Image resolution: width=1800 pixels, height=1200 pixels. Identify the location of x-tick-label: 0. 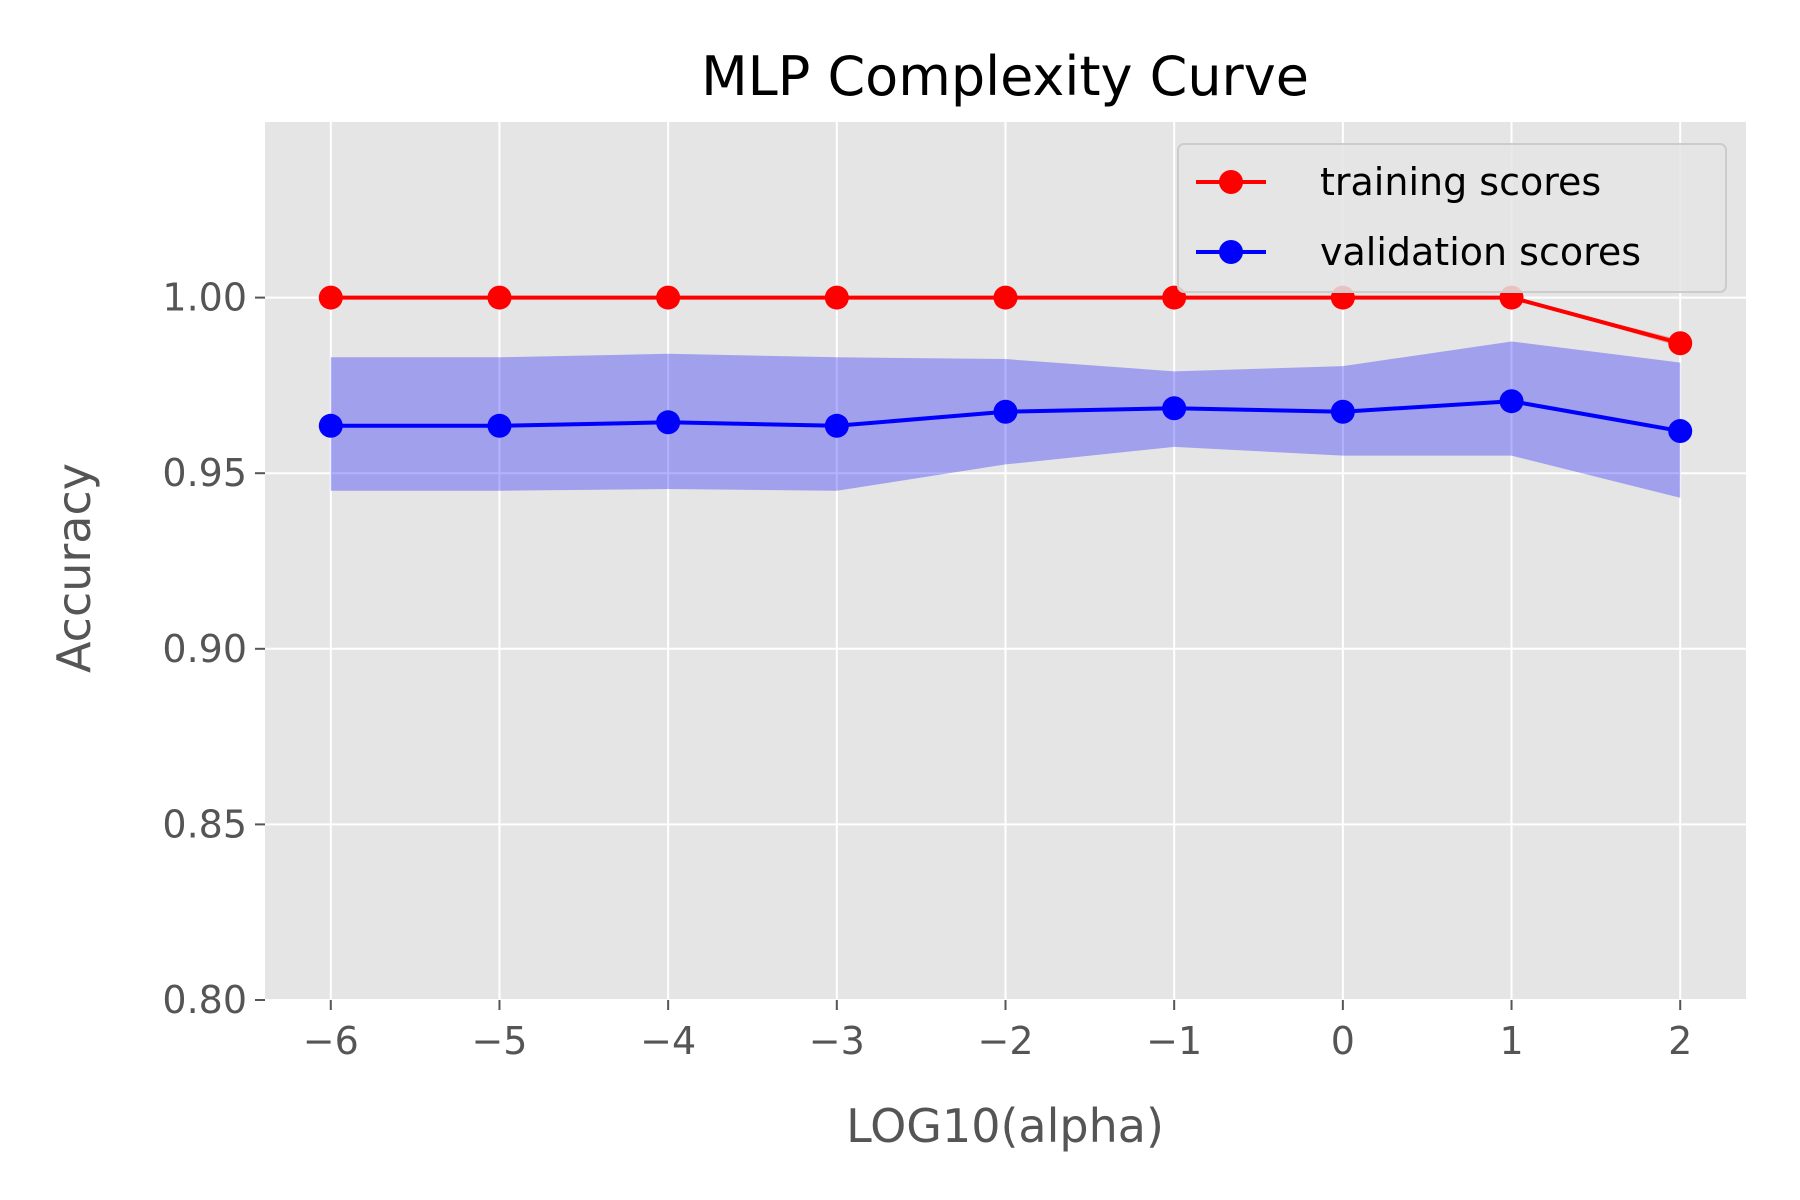
(1343, 1041).